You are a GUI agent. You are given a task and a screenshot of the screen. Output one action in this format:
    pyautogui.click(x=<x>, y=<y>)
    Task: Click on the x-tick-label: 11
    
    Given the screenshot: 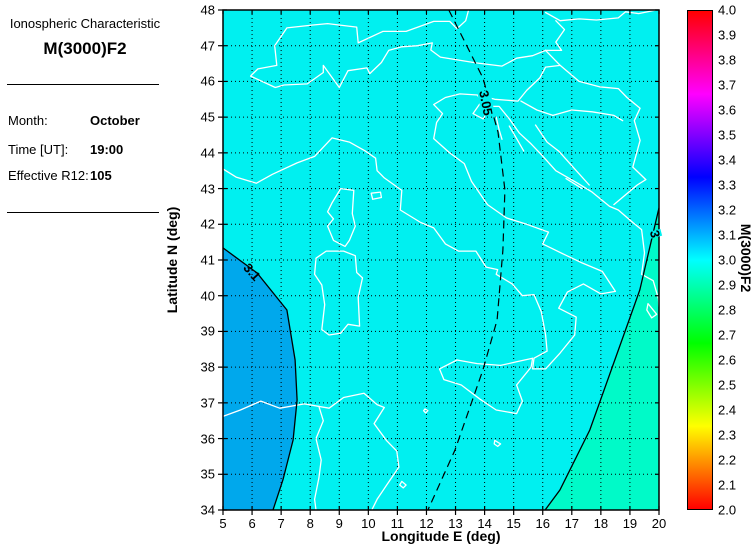 What is the action you would take?
    pyautogui.click(x=397, y=523)
    